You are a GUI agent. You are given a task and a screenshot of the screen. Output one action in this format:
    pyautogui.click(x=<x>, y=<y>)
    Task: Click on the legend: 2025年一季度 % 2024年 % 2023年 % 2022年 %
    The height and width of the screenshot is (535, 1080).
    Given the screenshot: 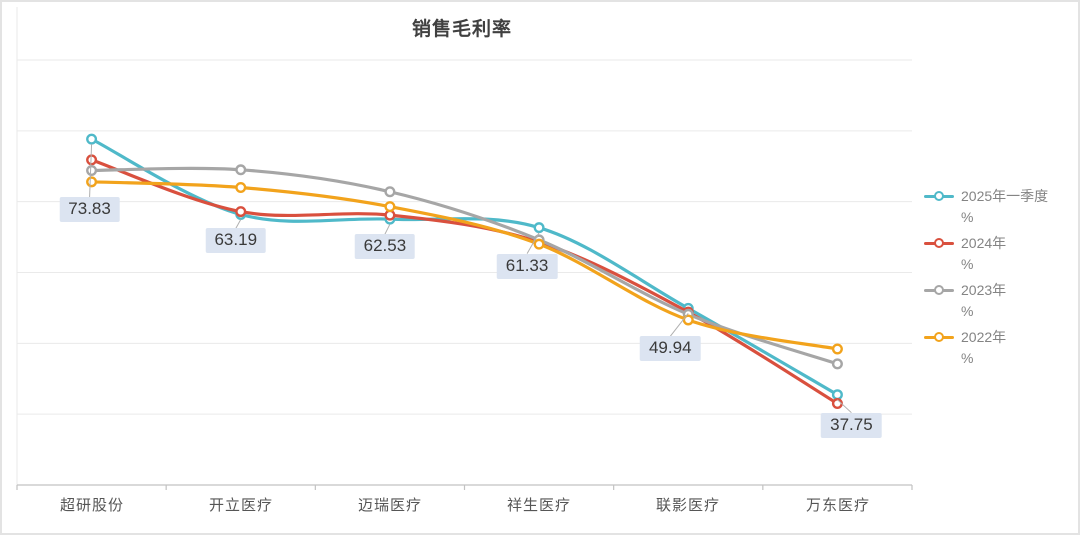 What is the action you would take?
    pyautogui.click(x=1001, y=280)
    